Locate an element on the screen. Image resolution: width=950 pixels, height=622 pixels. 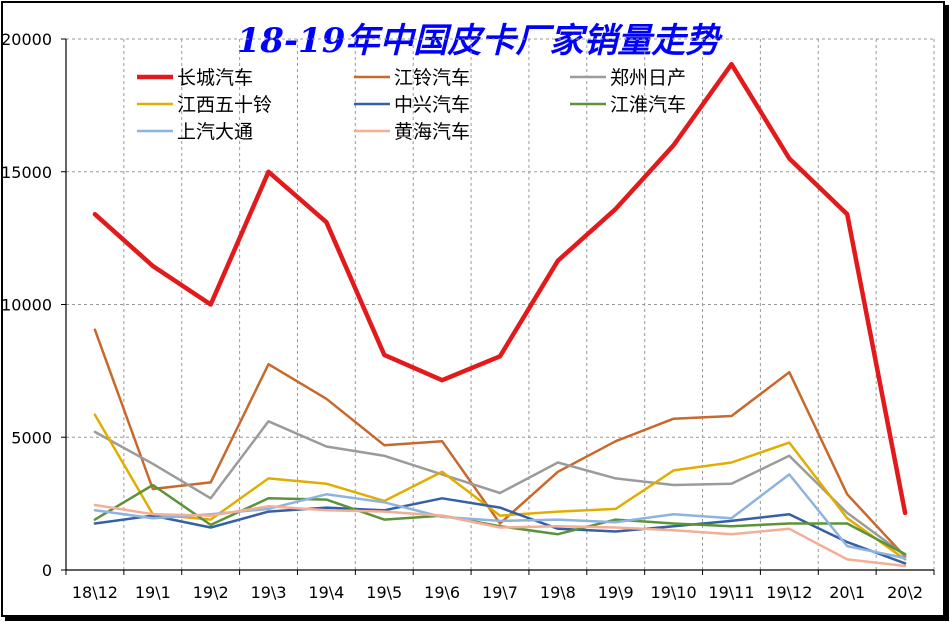
x-tick-label: 19\6 is located at coordinates (442, 592).